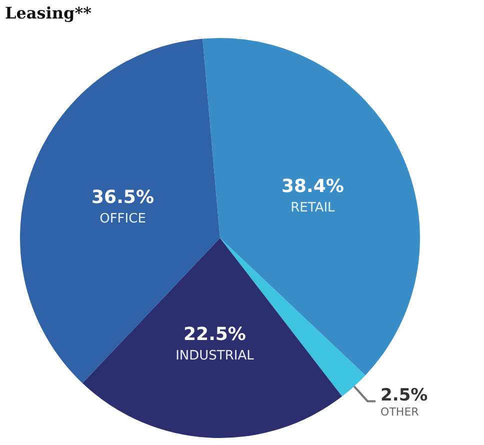 This screenshot has height=445, width=484. What do you see at coordinates (123, 197) in the screenshot?
I see `data-label: 36.5%` at bounding box center [123, 197].